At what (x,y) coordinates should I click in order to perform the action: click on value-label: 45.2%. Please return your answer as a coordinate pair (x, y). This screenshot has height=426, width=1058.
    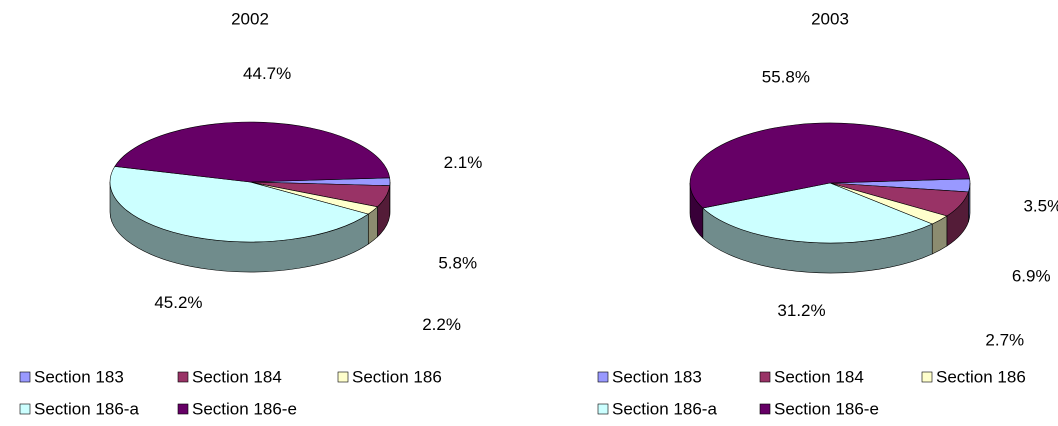
    Looking at the image, I should click on (178, 302).